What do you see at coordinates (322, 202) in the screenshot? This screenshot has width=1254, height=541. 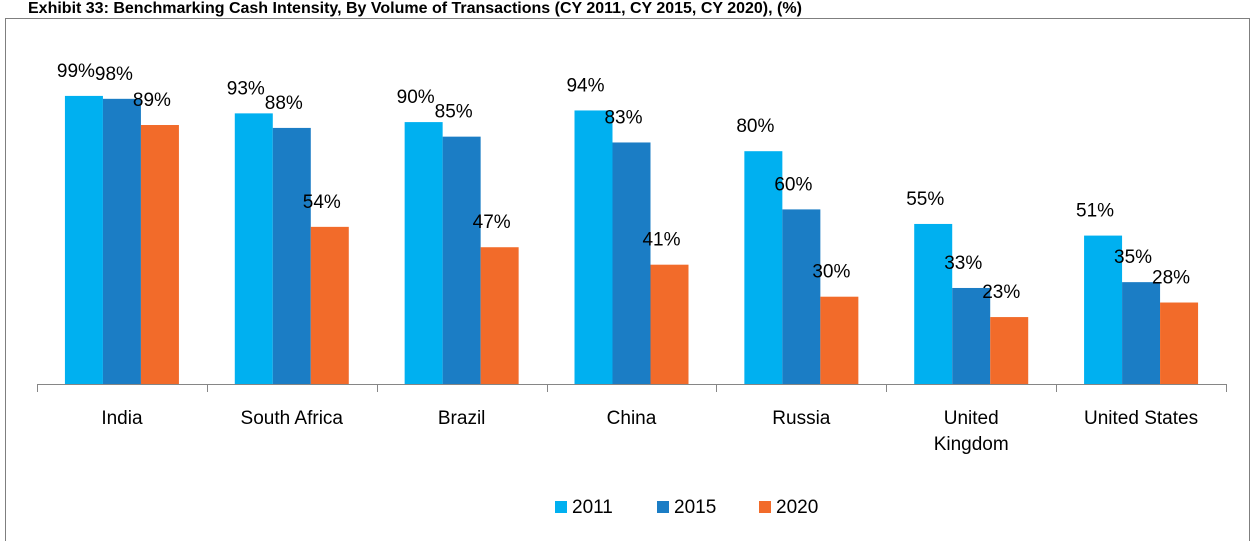 I see `data-label: 54%` at bounding box center [322, 202].